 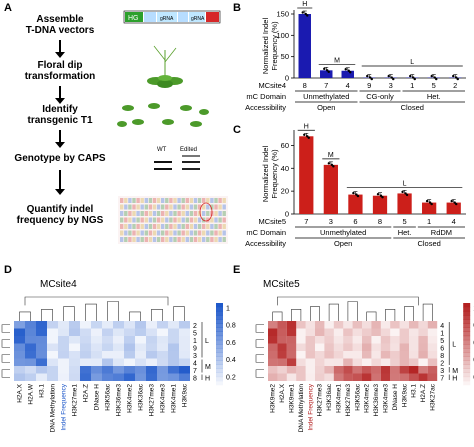 What do you see at coordinates (58, 284) in the screenshot?
I see `heatmap-d-title: MCsite4` at bounding box center [58, 284].